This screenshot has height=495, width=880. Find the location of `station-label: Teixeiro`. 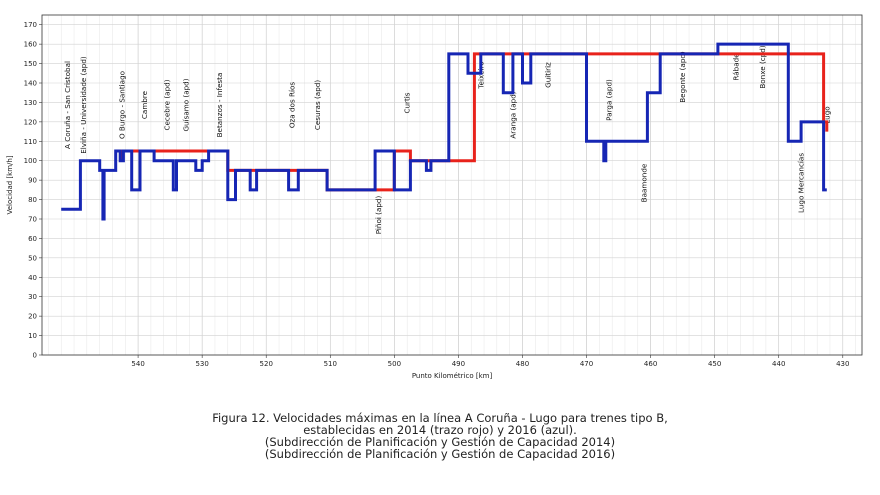

station-label: Teixeiro is located at coordinates (480, 75).